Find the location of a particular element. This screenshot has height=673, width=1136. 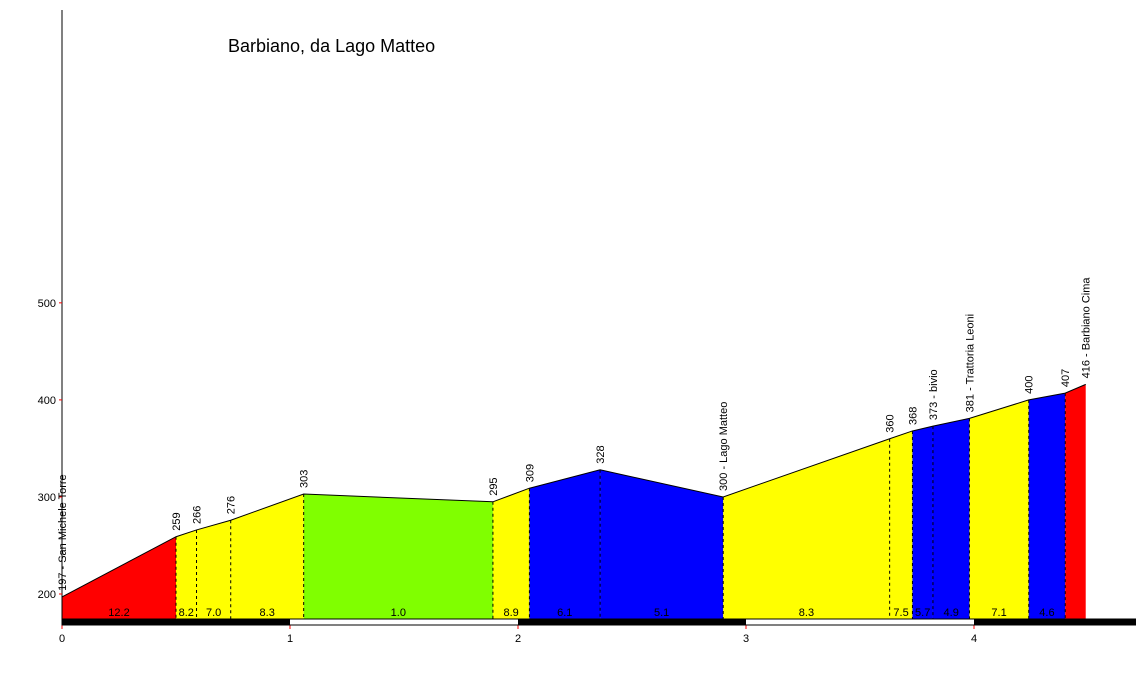

point-label: 266 is located at coordinates (198, 515).